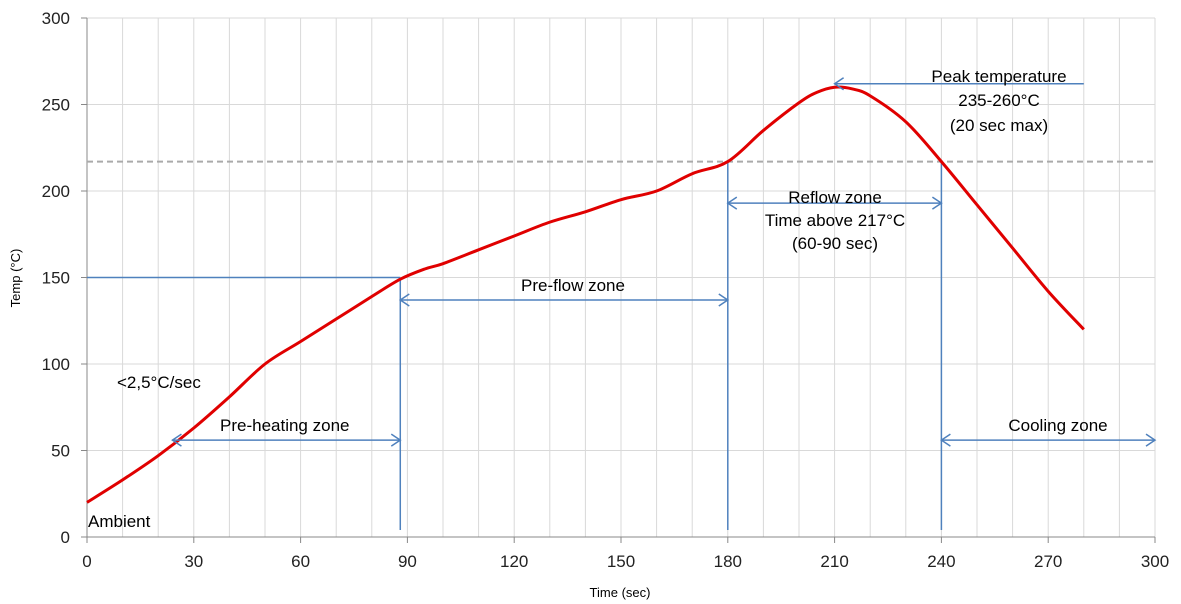  Describe the element at coordinates (86, 561) in the screenshot. I see `x-tick-label: 0` at that location.